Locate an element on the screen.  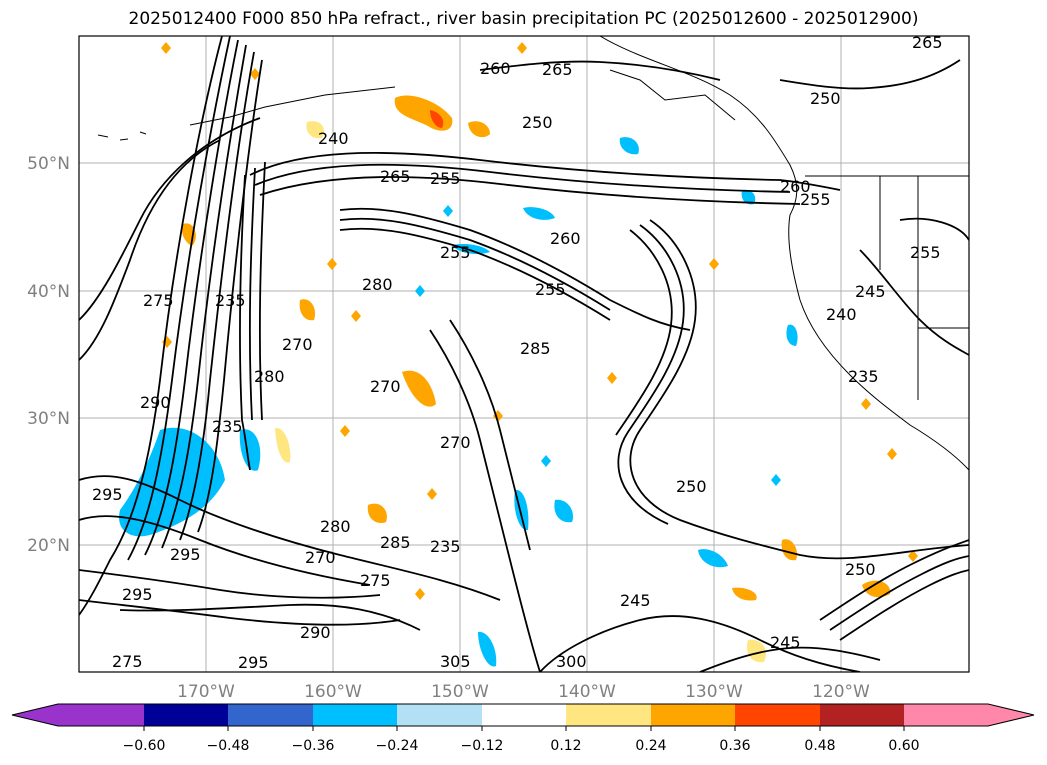
lon-label: 120°W is located at coordinates (841, 692).